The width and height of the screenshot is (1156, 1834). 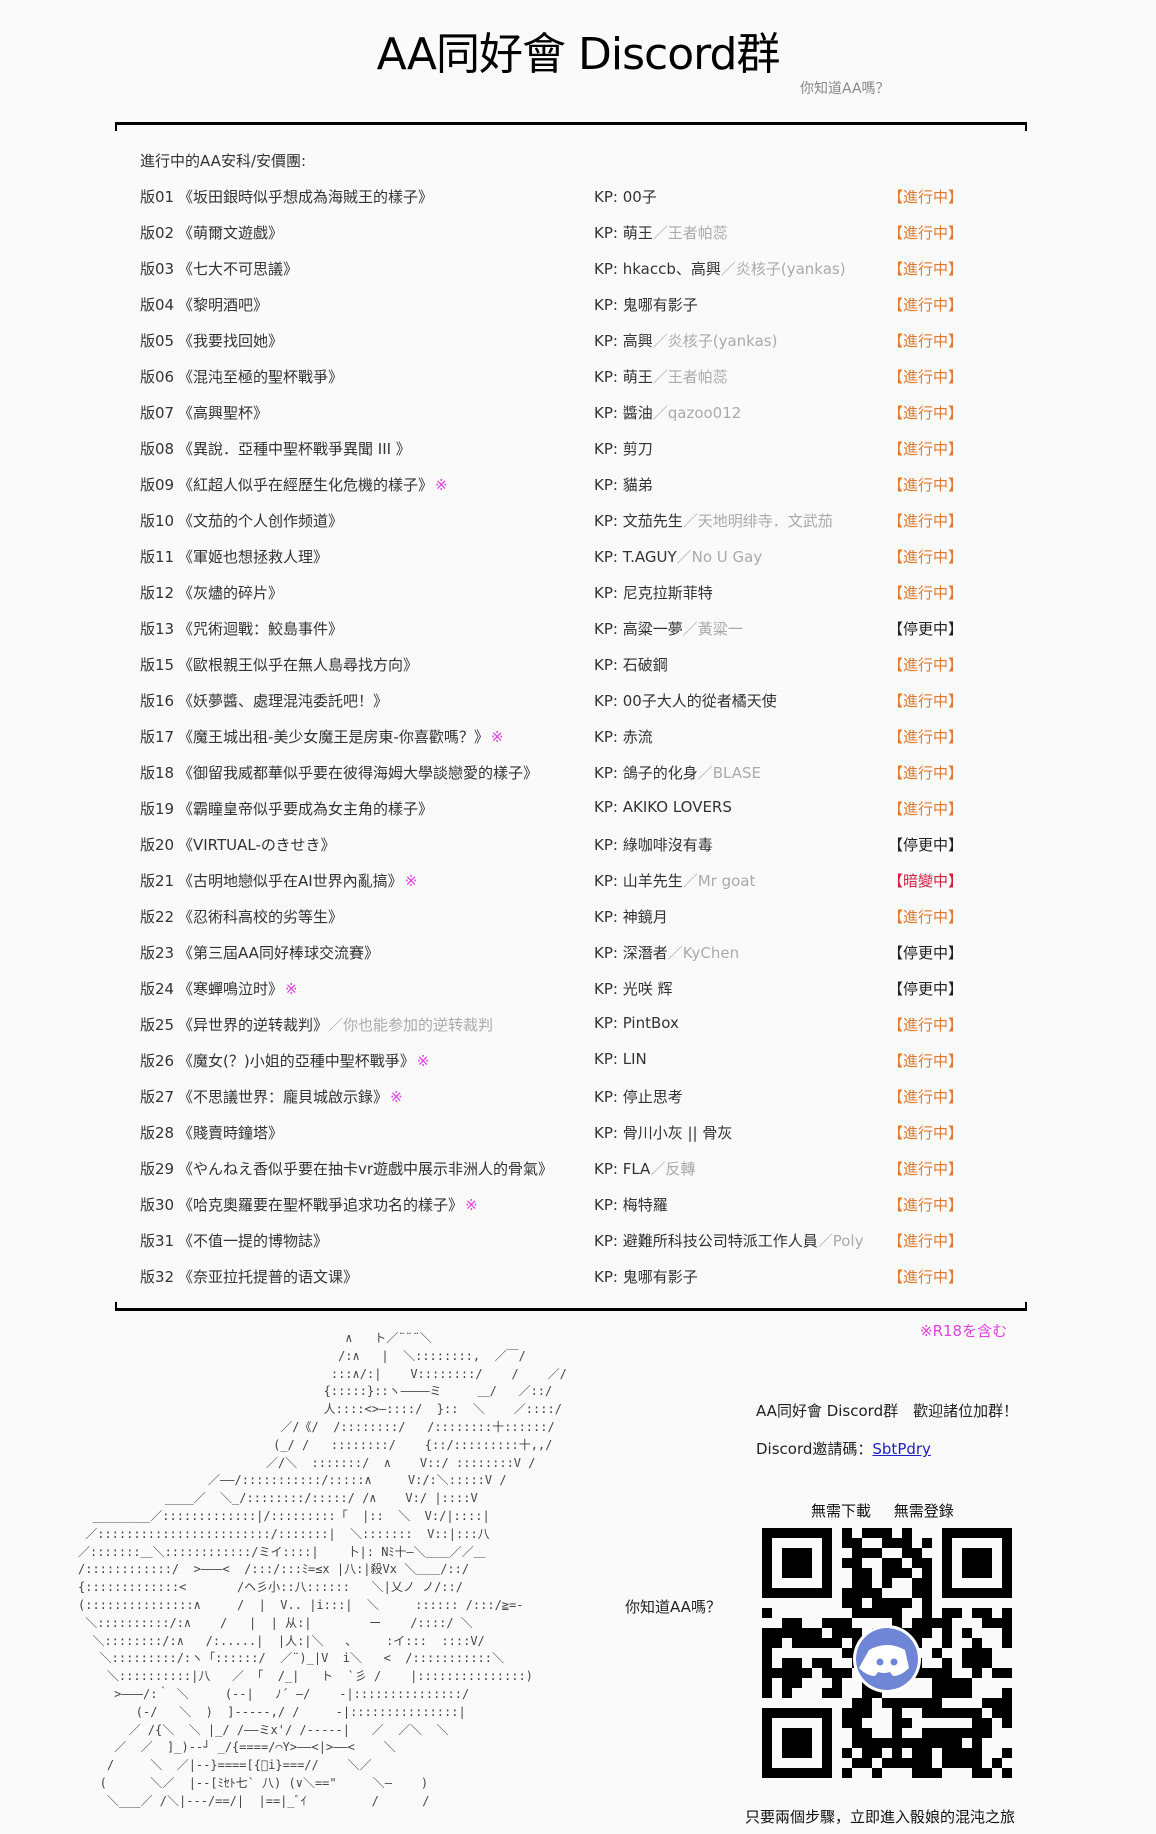 What do you see at coordinates (157, 593) in the screenshot?
I see `board-number: 版12` at bounding box center [157, 593].